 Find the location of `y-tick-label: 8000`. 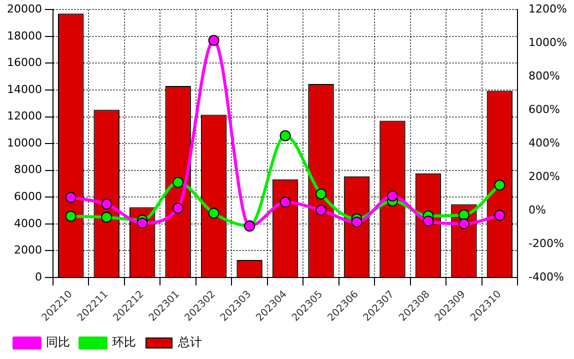

y-tick-label: 8000 is located at coordinates (28, 169).